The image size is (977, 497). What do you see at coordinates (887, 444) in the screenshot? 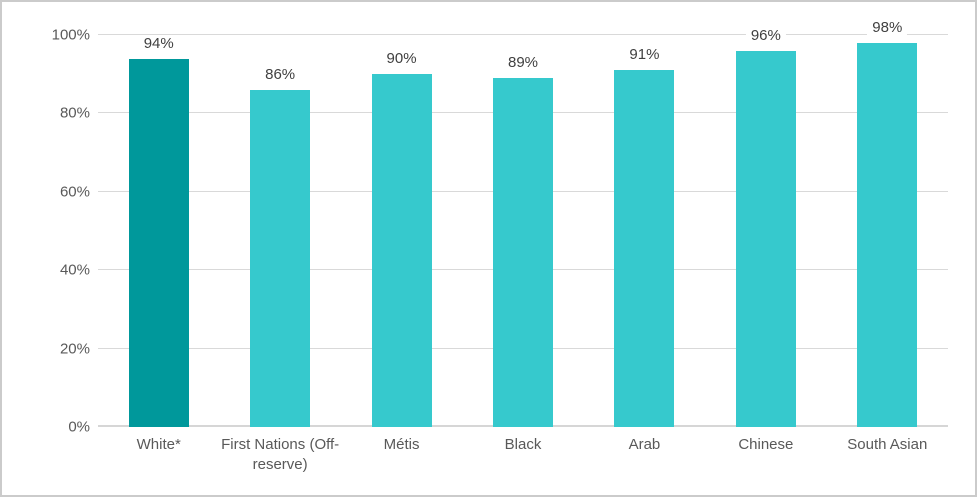
I see `x-tick-label: South Asian` at bounding box center [887, 444].